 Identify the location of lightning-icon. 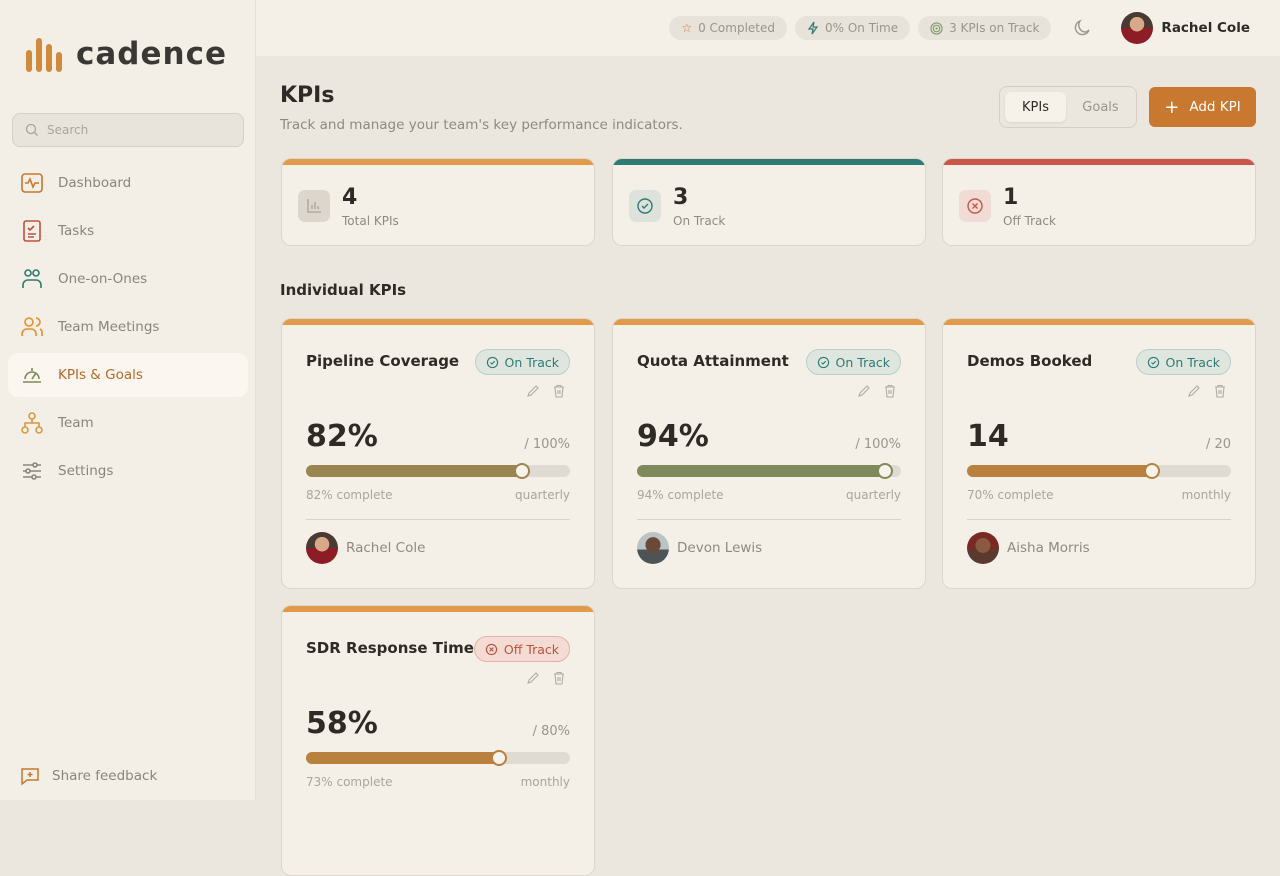
(813, 28).